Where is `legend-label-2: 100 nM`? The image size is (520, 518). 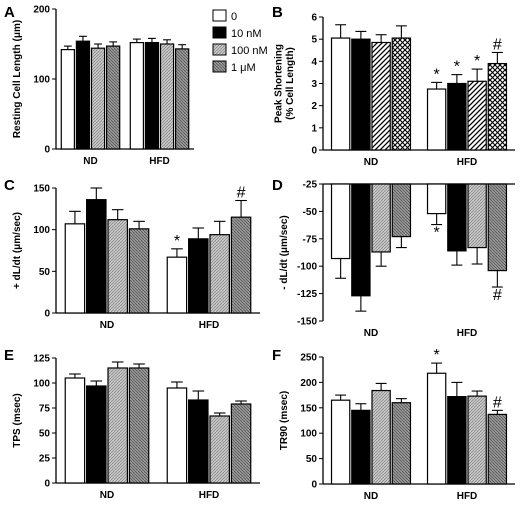 legend-label-2: 100 nM is located at coordinates (249, 51).